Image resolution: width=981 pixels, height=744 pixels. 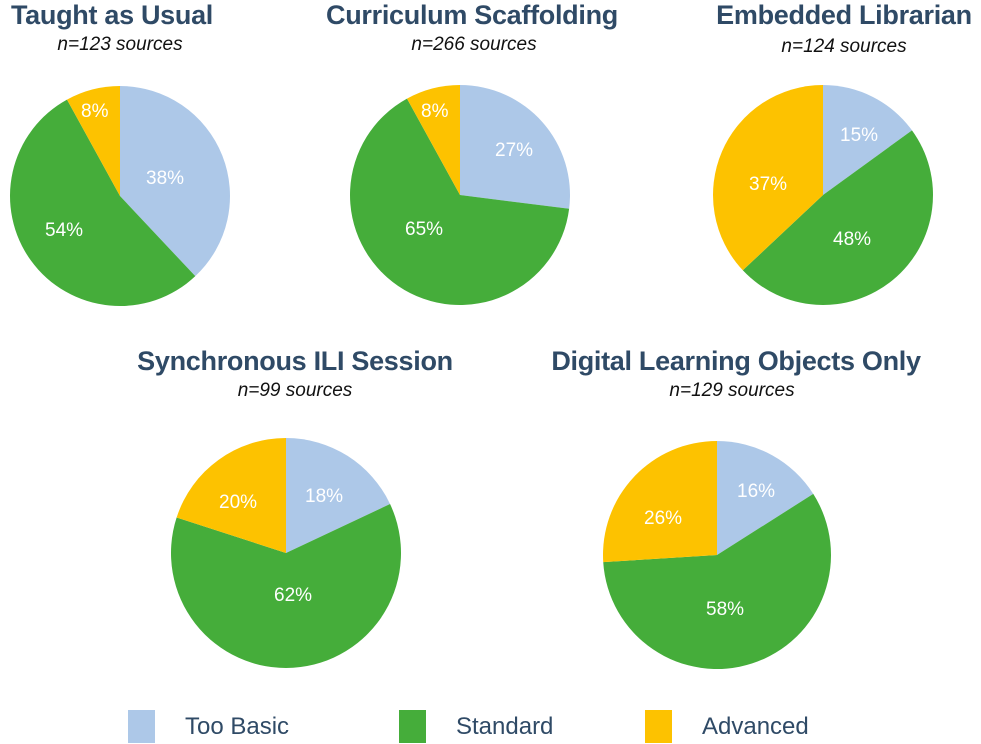 What do you see at coordinates (295, 361) in the screenshot?
I see `chart-title: Synchronous ILI Session` at bounding box center [295, 361].